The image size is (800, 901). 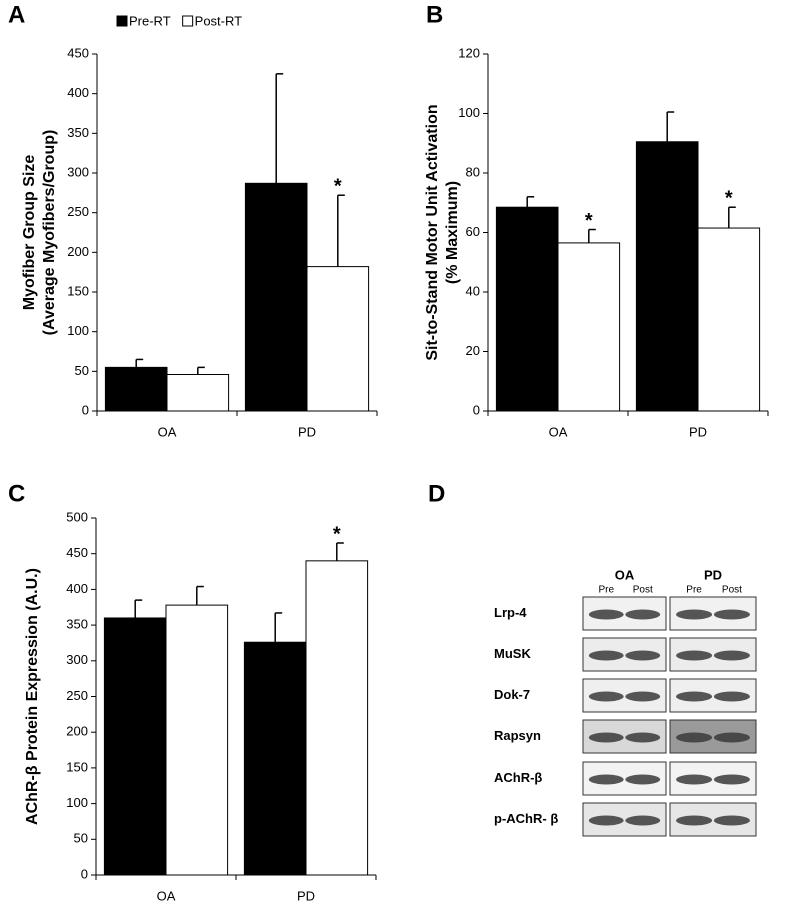 I want to click on row-label: Rapsyn, so click(x=517, y=735).